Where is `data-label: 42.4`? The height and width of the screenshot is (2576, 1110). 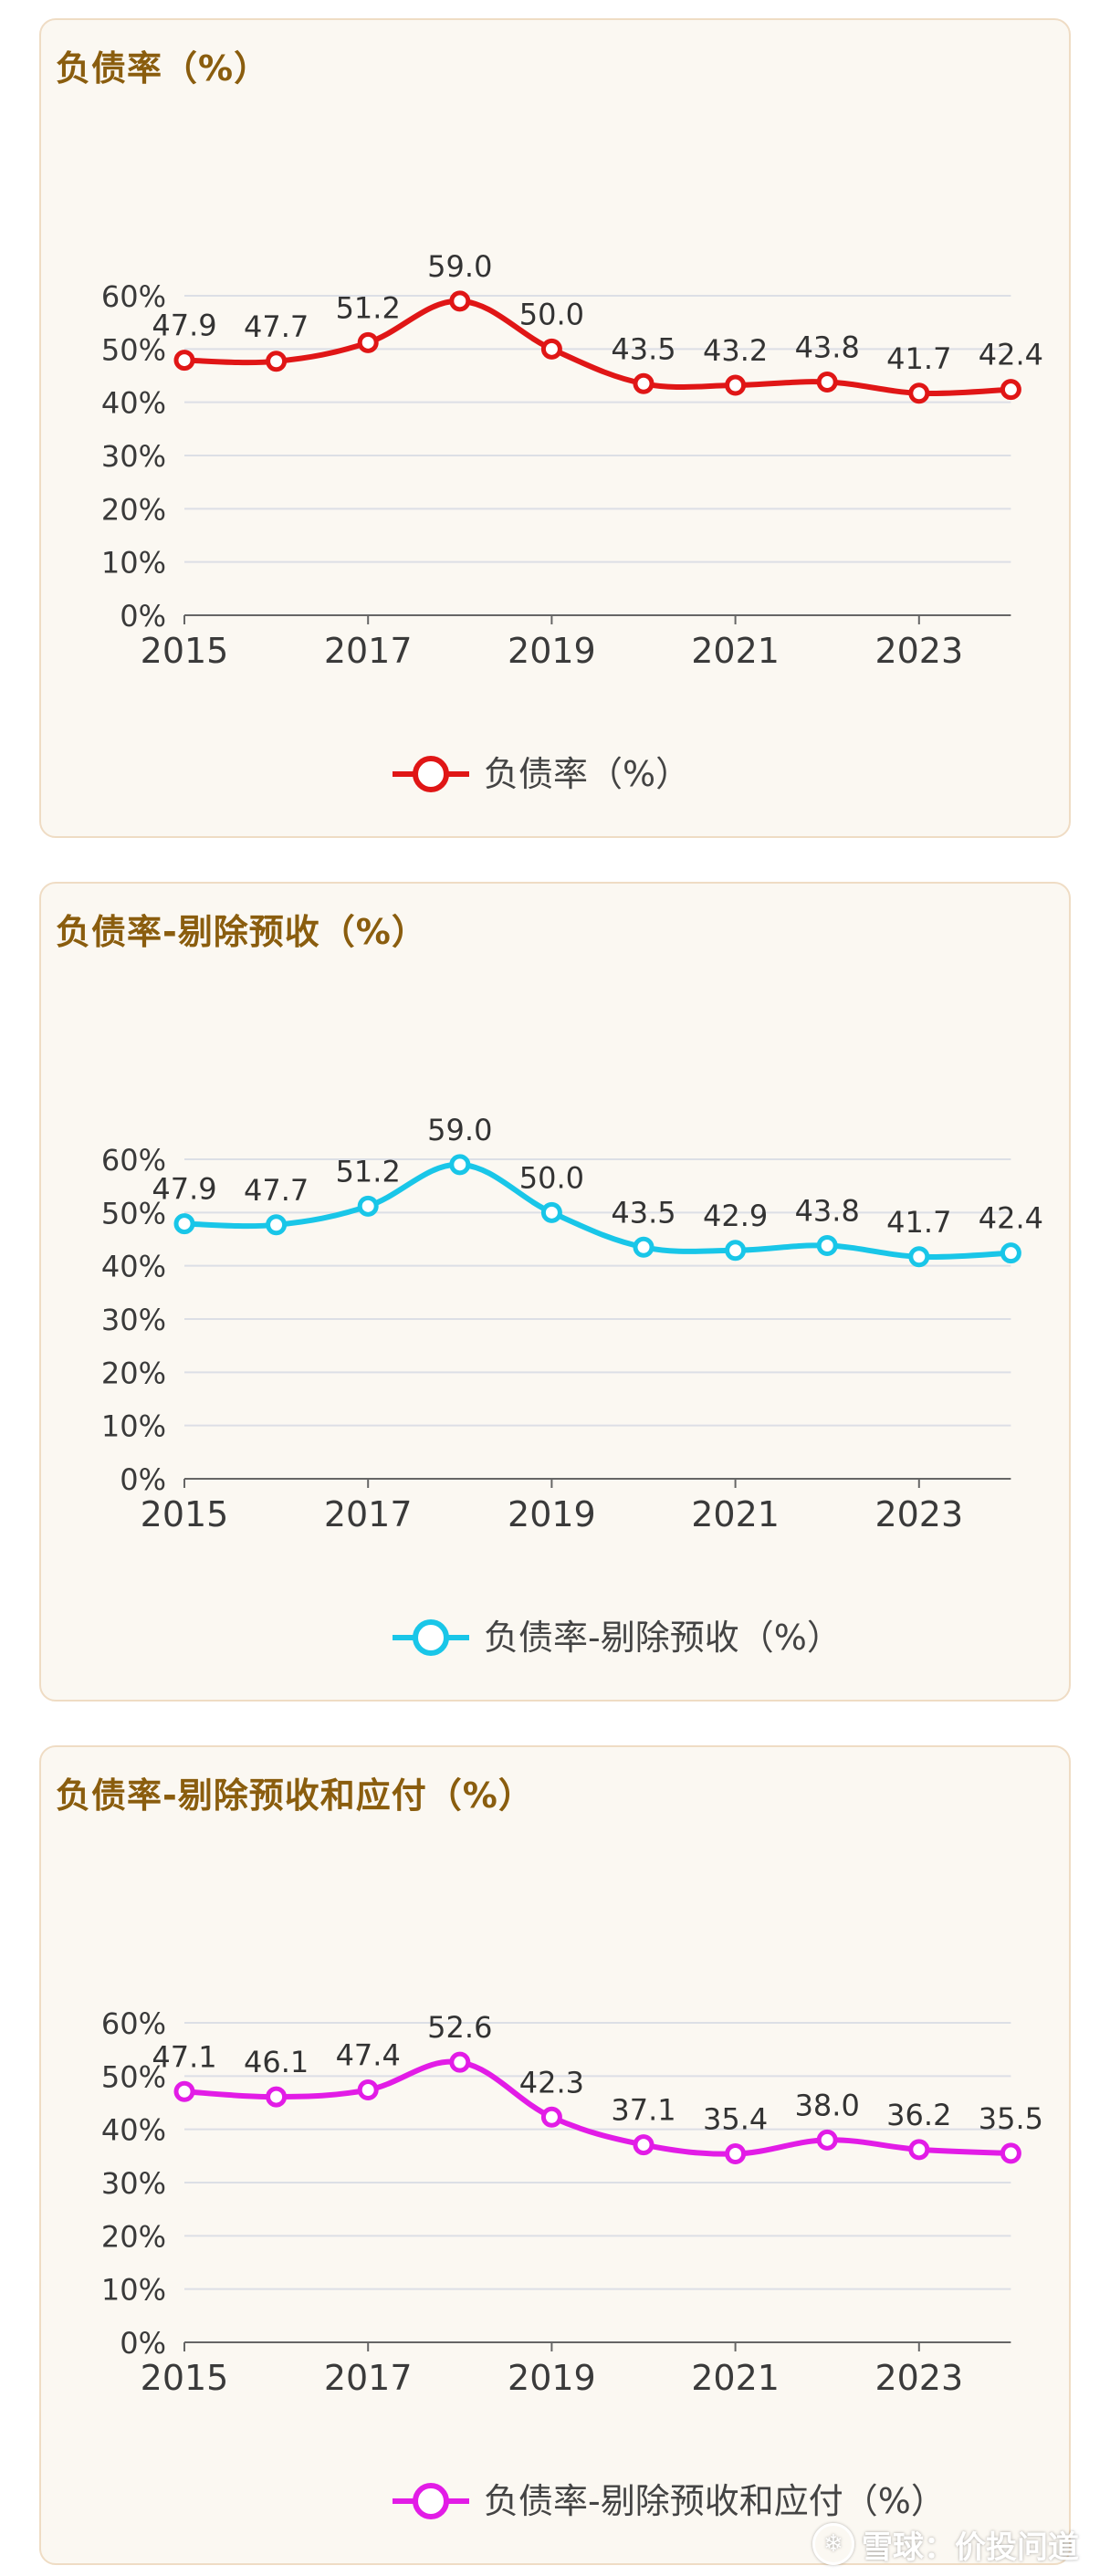 data-label: 42.4 is located at coordinates (1011, 1218).